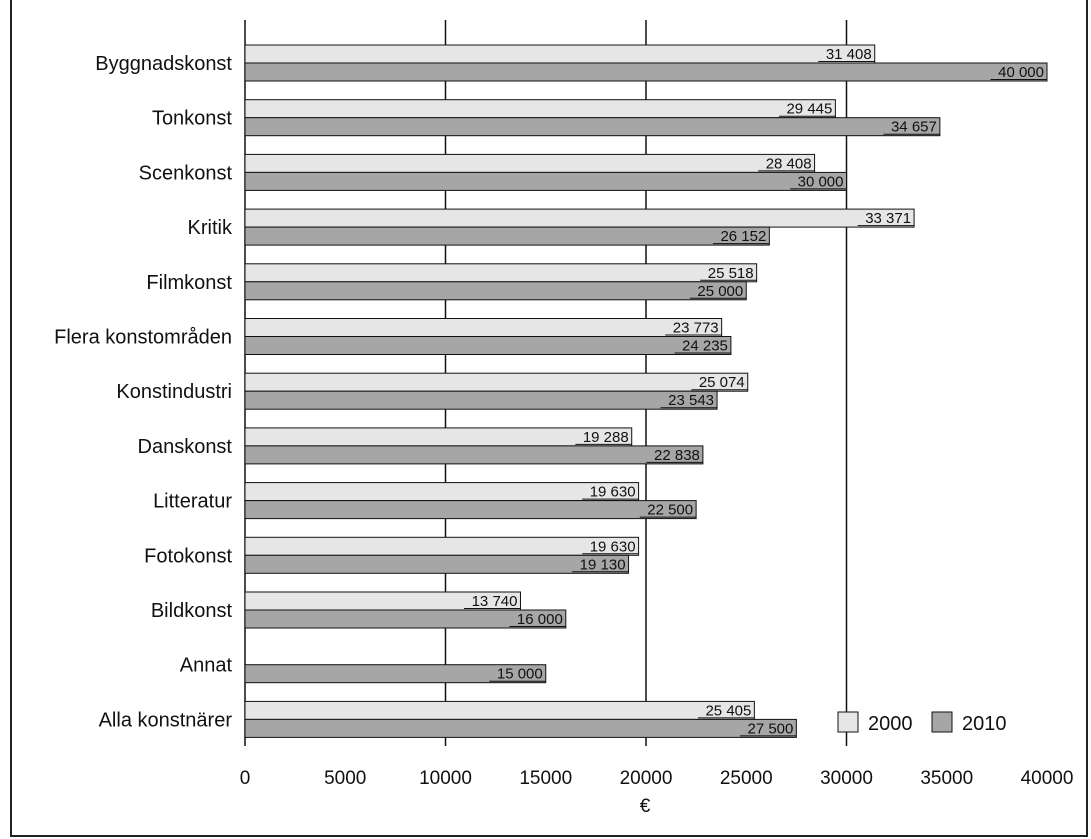 The image size is (1091, 839). What do you see at coordinates (809, 109) in the screenshot?
I see `data-label: 29 445` at bounding box center [809, 109].